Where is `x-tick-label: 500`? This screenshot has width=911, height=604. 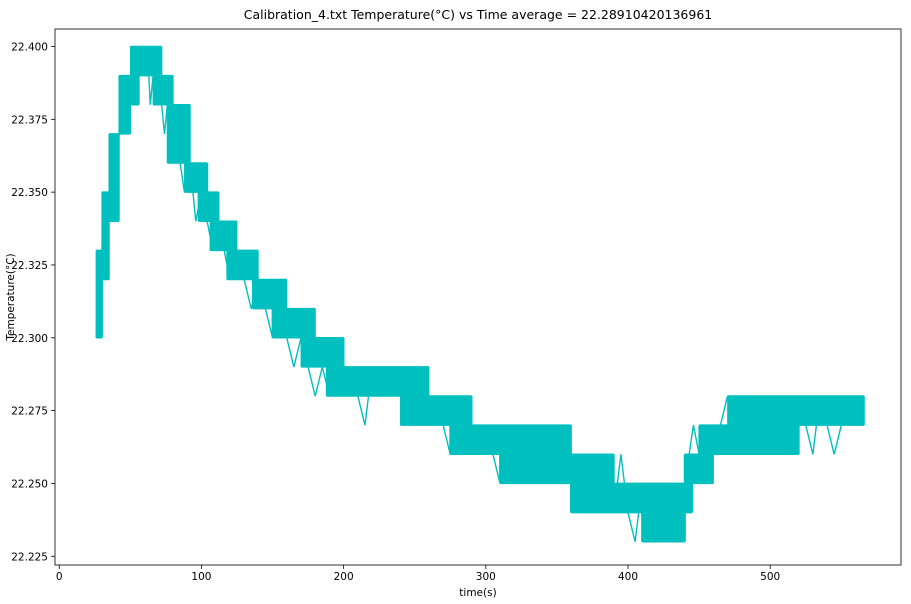 x-tick-label: 500 is located at coordinates (770, 577).